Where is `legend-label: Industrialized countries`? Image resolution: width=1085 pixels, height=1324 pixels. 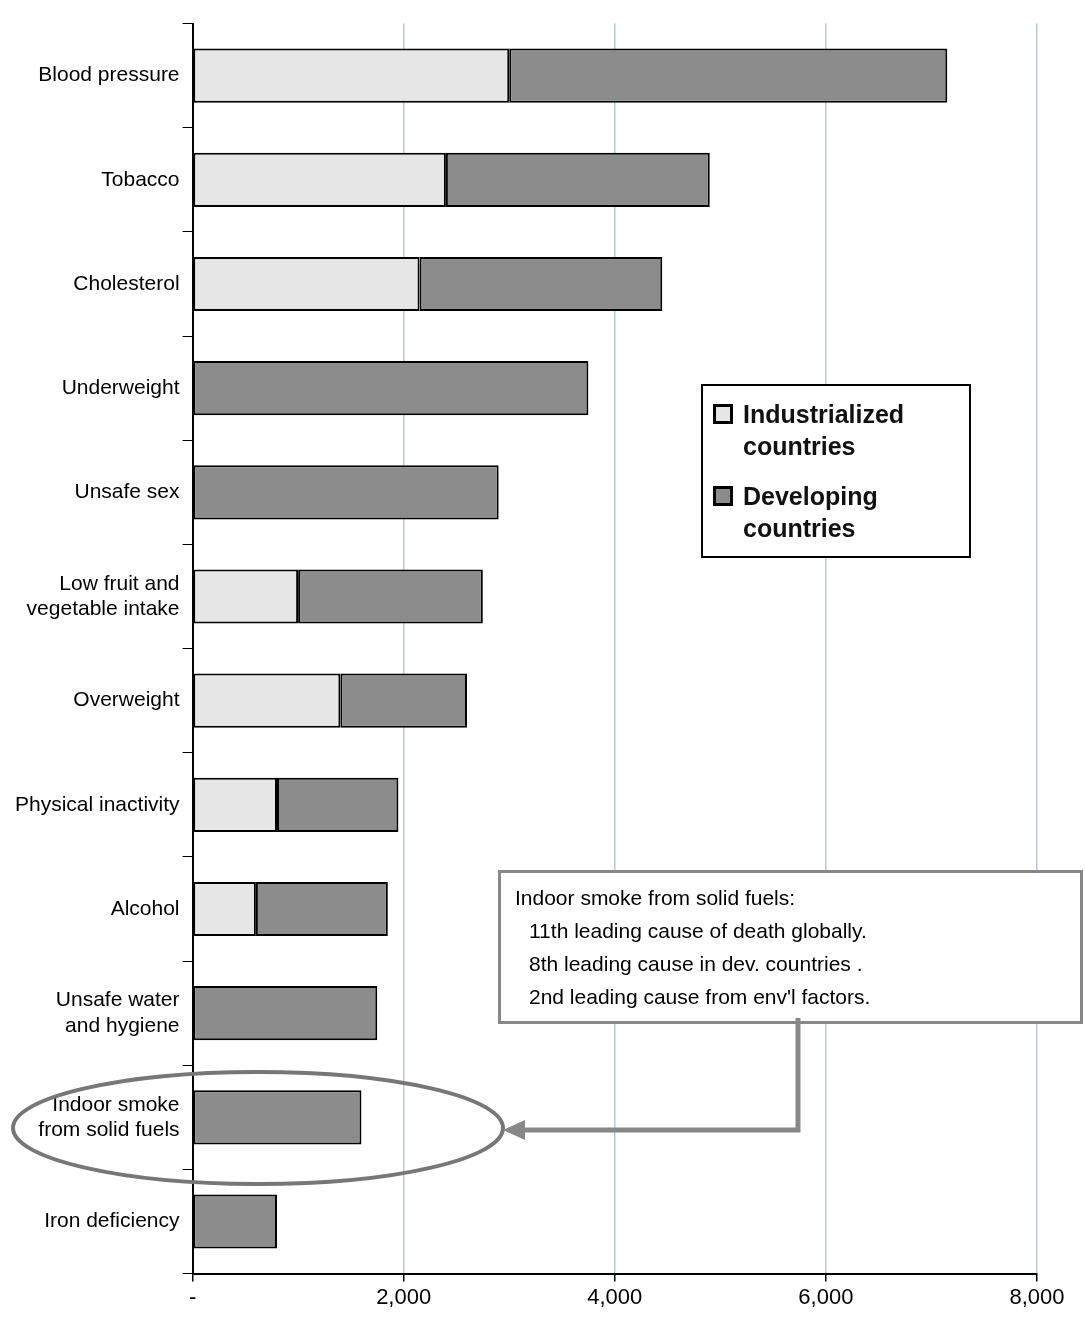 legend-label: Industrialized countries is located at coordinates (824, 430).